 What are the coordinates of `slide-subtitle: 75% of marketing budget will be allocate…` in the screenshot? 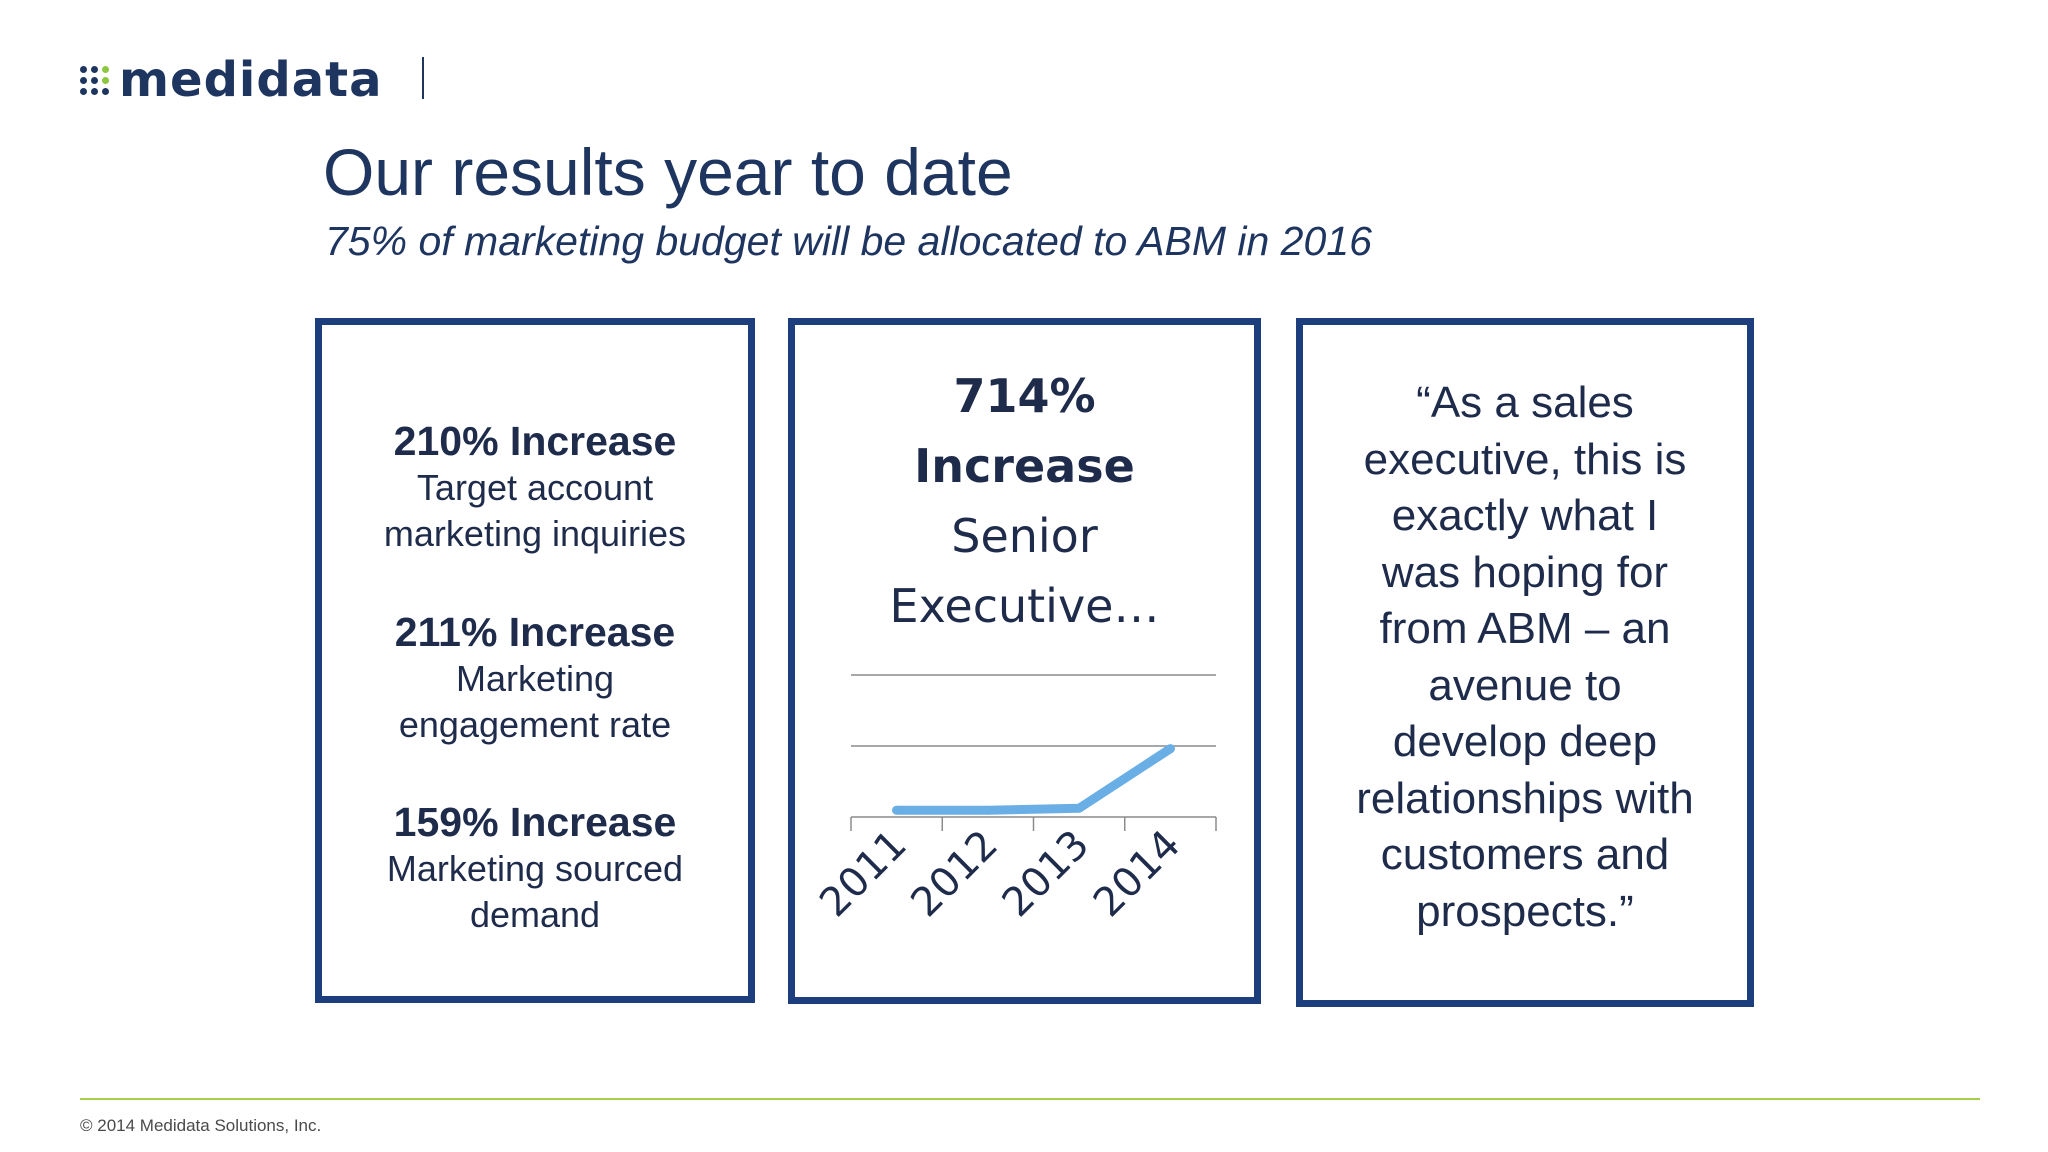 It's located at (848, 241).